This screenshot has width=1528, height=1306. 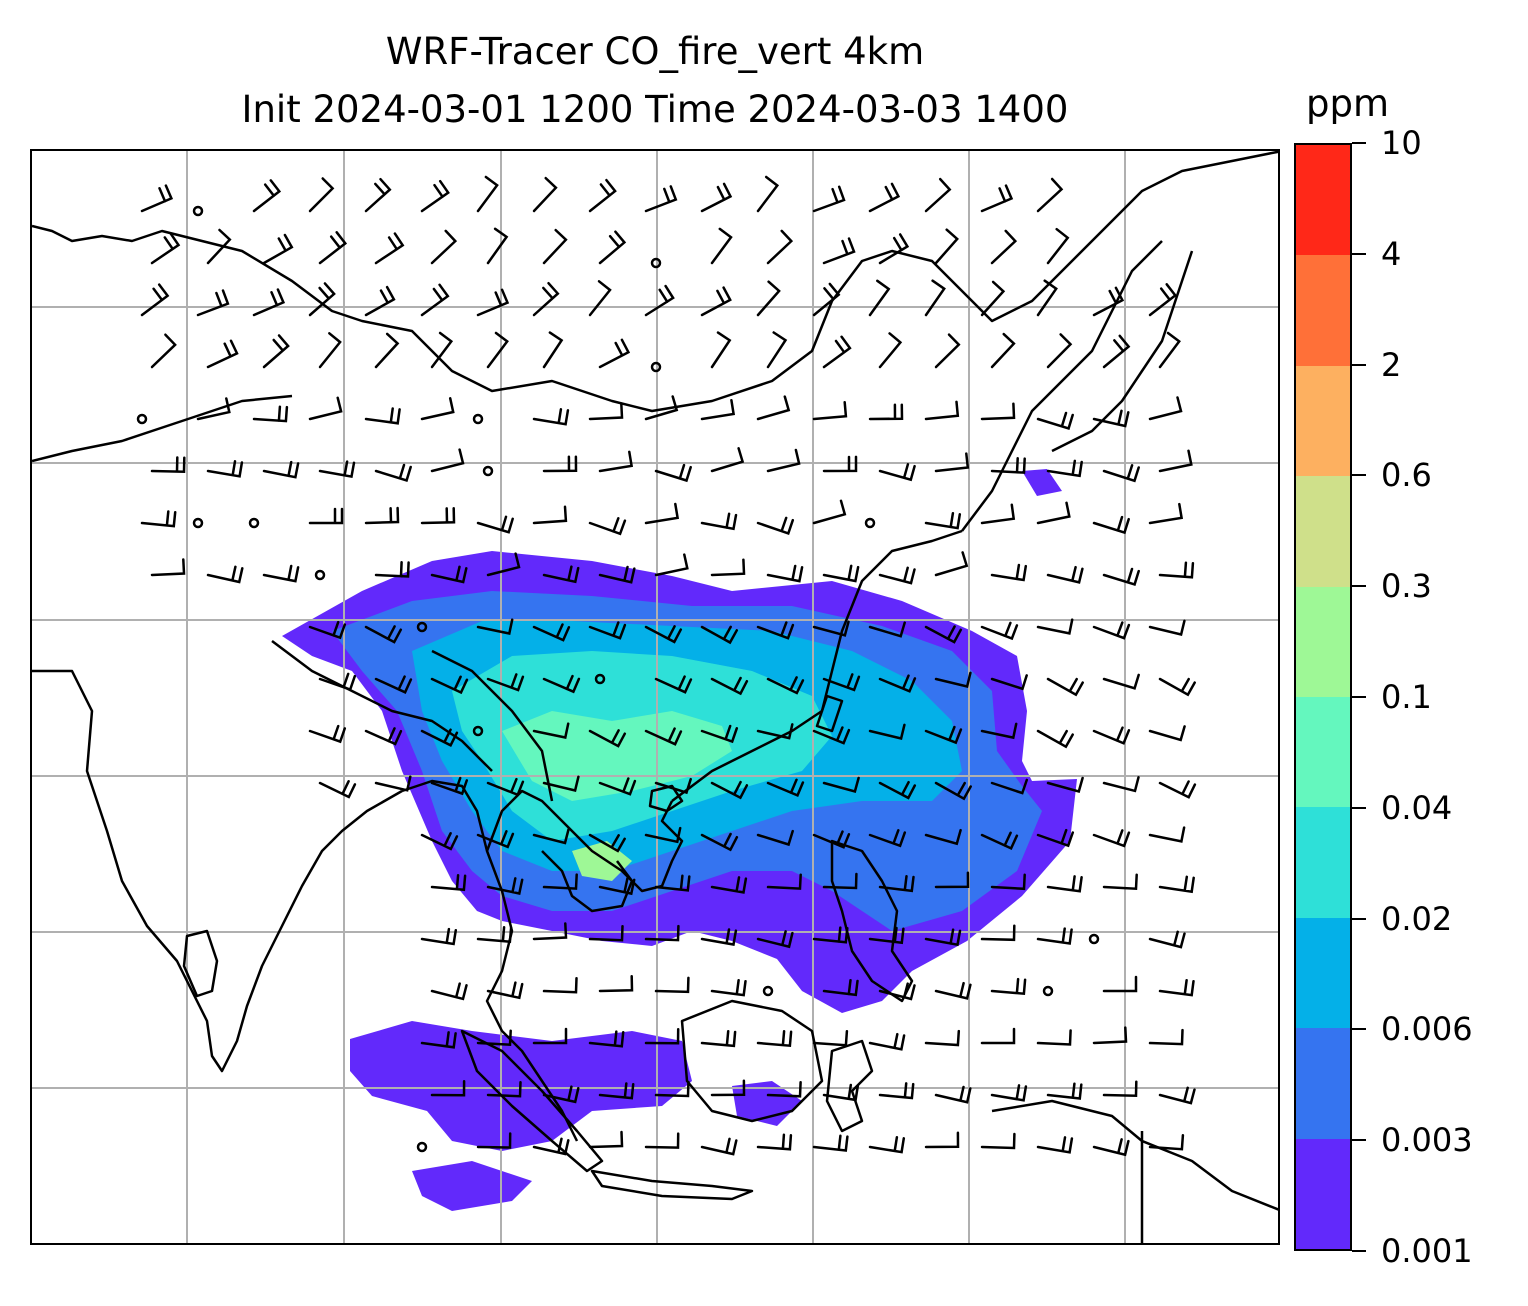 What do you see at coordinates (1406, 586) in the screenshot?
I see `colorbar-tick-label: 0.3` at bounding box center [1406, 586].